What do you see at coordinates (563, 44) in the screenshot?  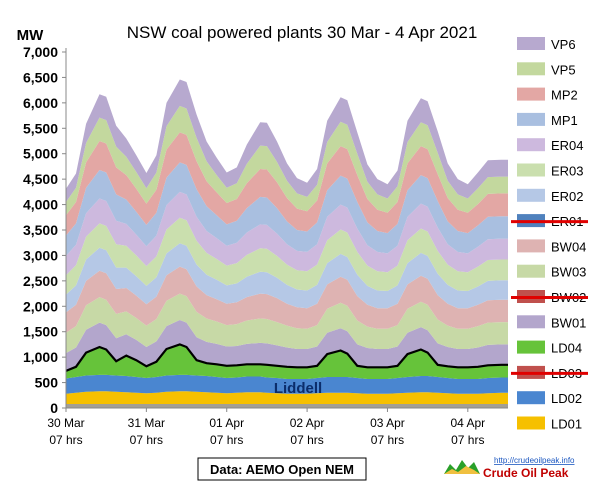 I see `legend-label: VP6` at bounding box center [563, 44].